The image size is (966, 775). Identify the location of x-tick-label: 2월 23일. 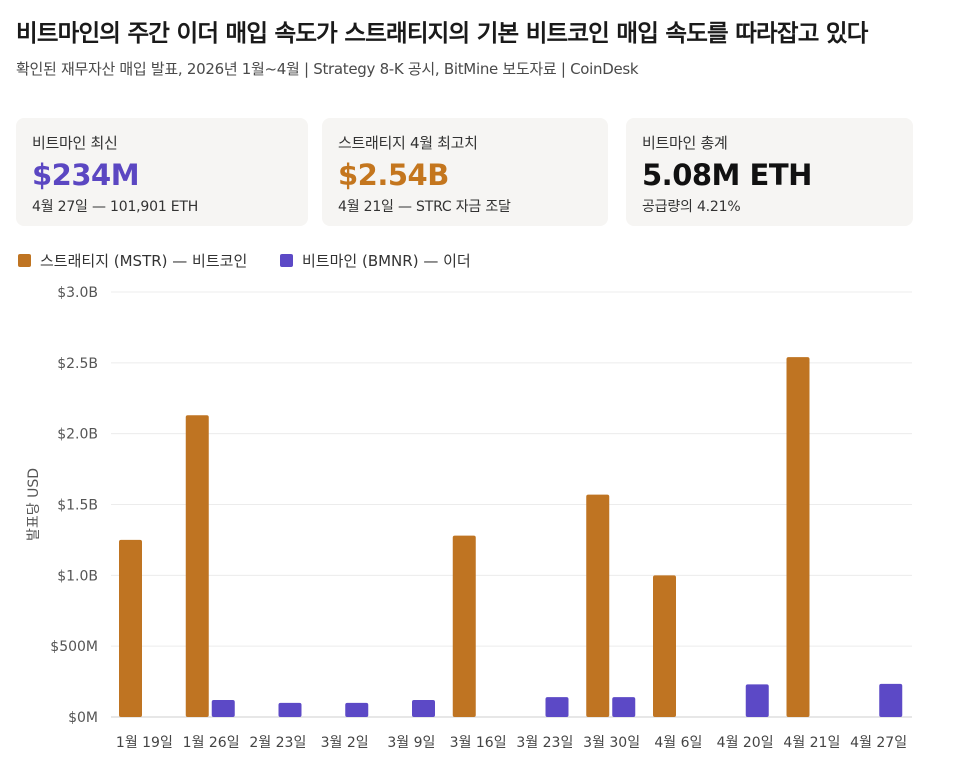
(277, 743).